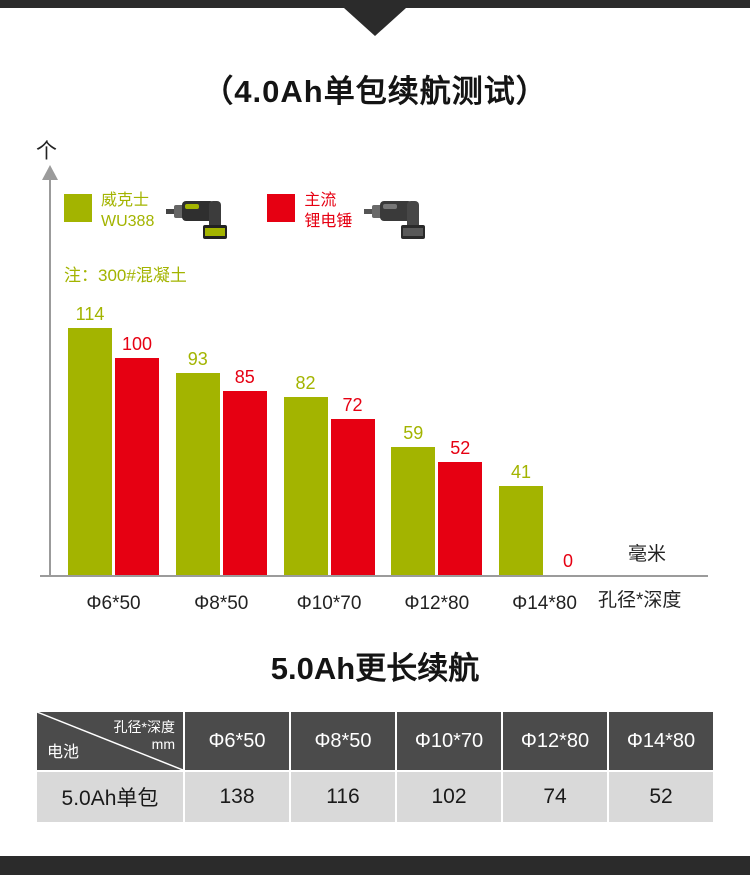 Image resolution: width=750 pixels, height=878 pixels. Describe the element at coordinates (661, 741) in the screenshot. I see `table-col-header: Φ14*80` at that location.